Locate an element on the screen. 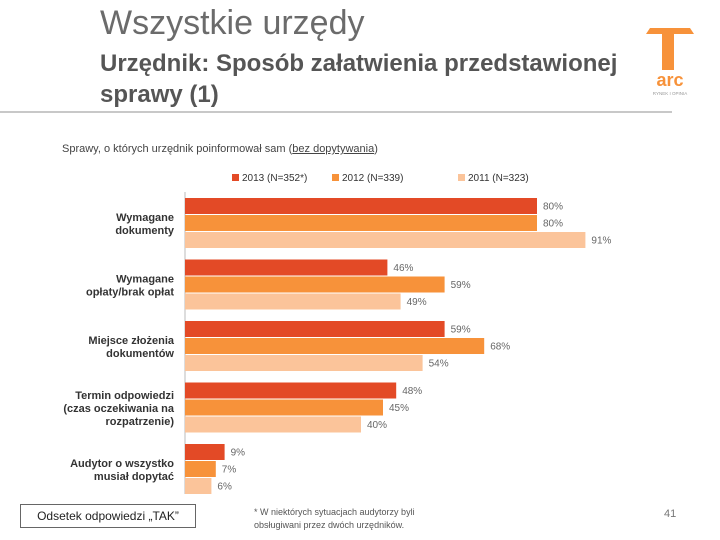 Image resolution: width=720 pixels, height=540 pixels. data-label: 6% is located at coordinates (224, 487).